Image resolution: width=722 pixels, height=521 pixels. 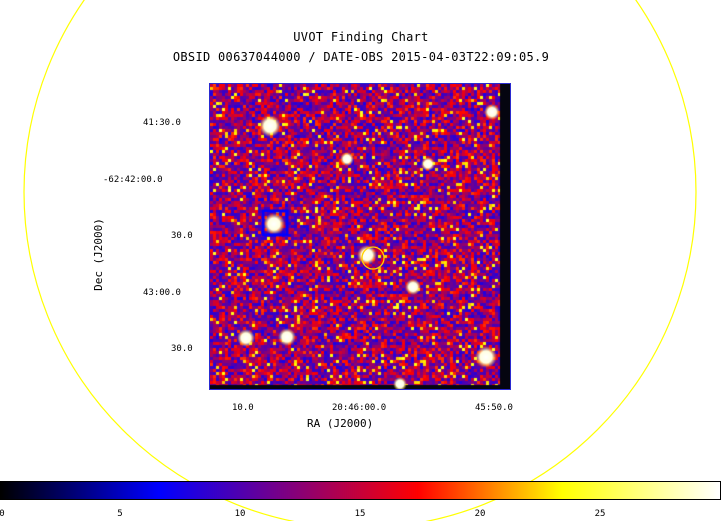 I want to click on colorbar-tick-label: 10, so click(x=240, y=514).